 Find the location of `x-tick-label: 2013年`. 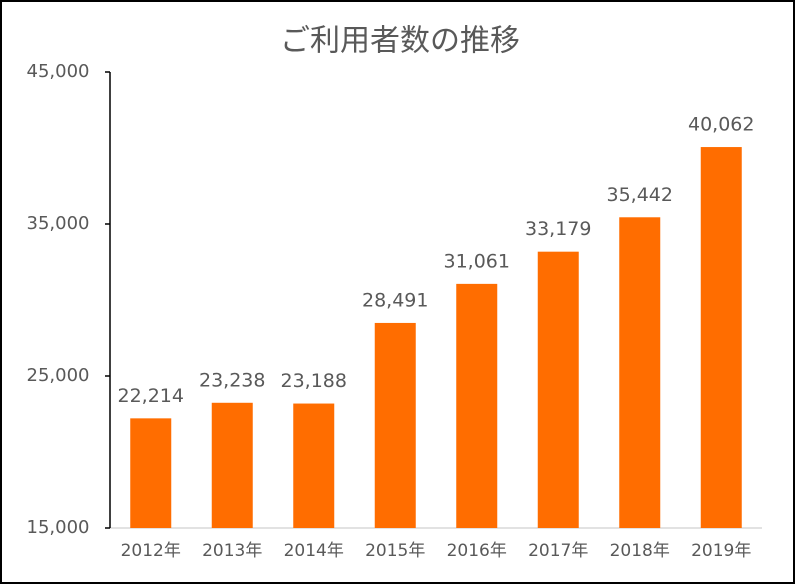

x-tick-label: 2013年 is located at coordinates (232, 551).